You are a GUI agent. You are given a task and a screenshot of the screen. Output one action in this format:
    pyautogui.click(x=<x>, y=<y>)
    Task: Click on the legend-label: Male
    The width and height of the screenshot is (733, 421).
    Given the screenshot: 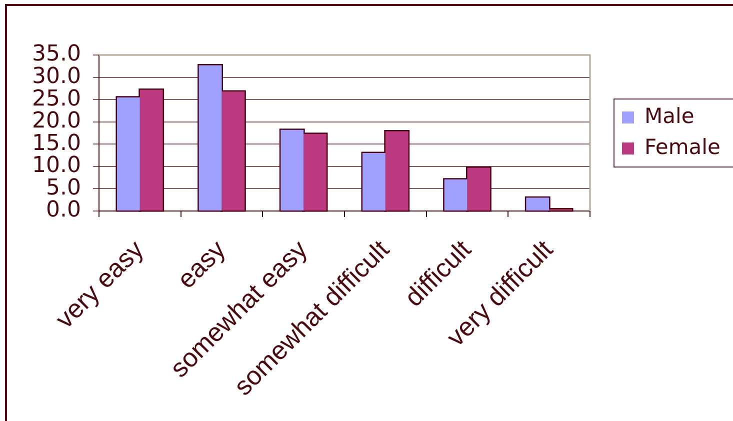 What is the action you would take?
    pyautogui.click(x=669, y=116)
    